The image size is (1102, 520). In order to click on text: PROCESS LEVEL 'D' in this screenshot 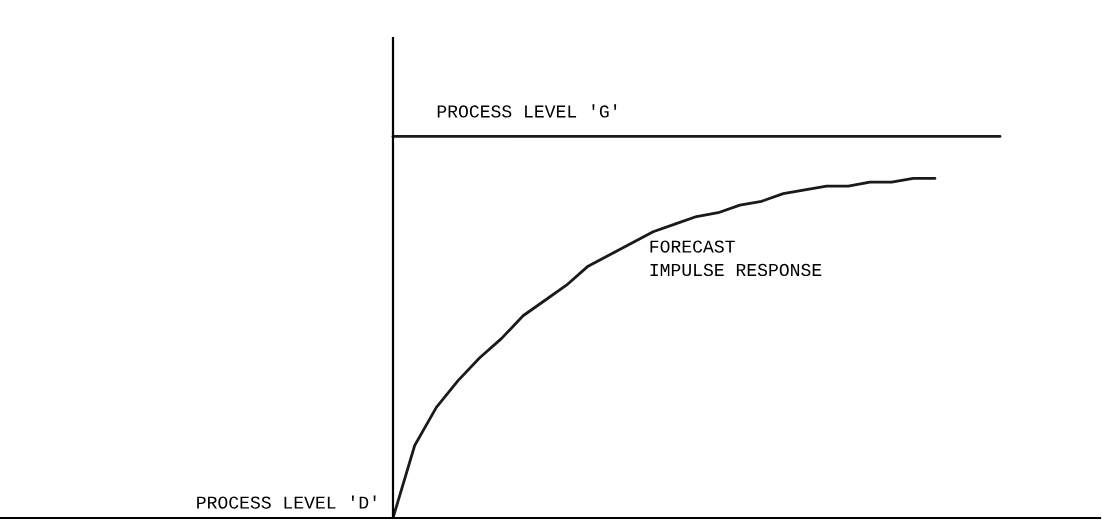, I will do `click(286, 502)`.